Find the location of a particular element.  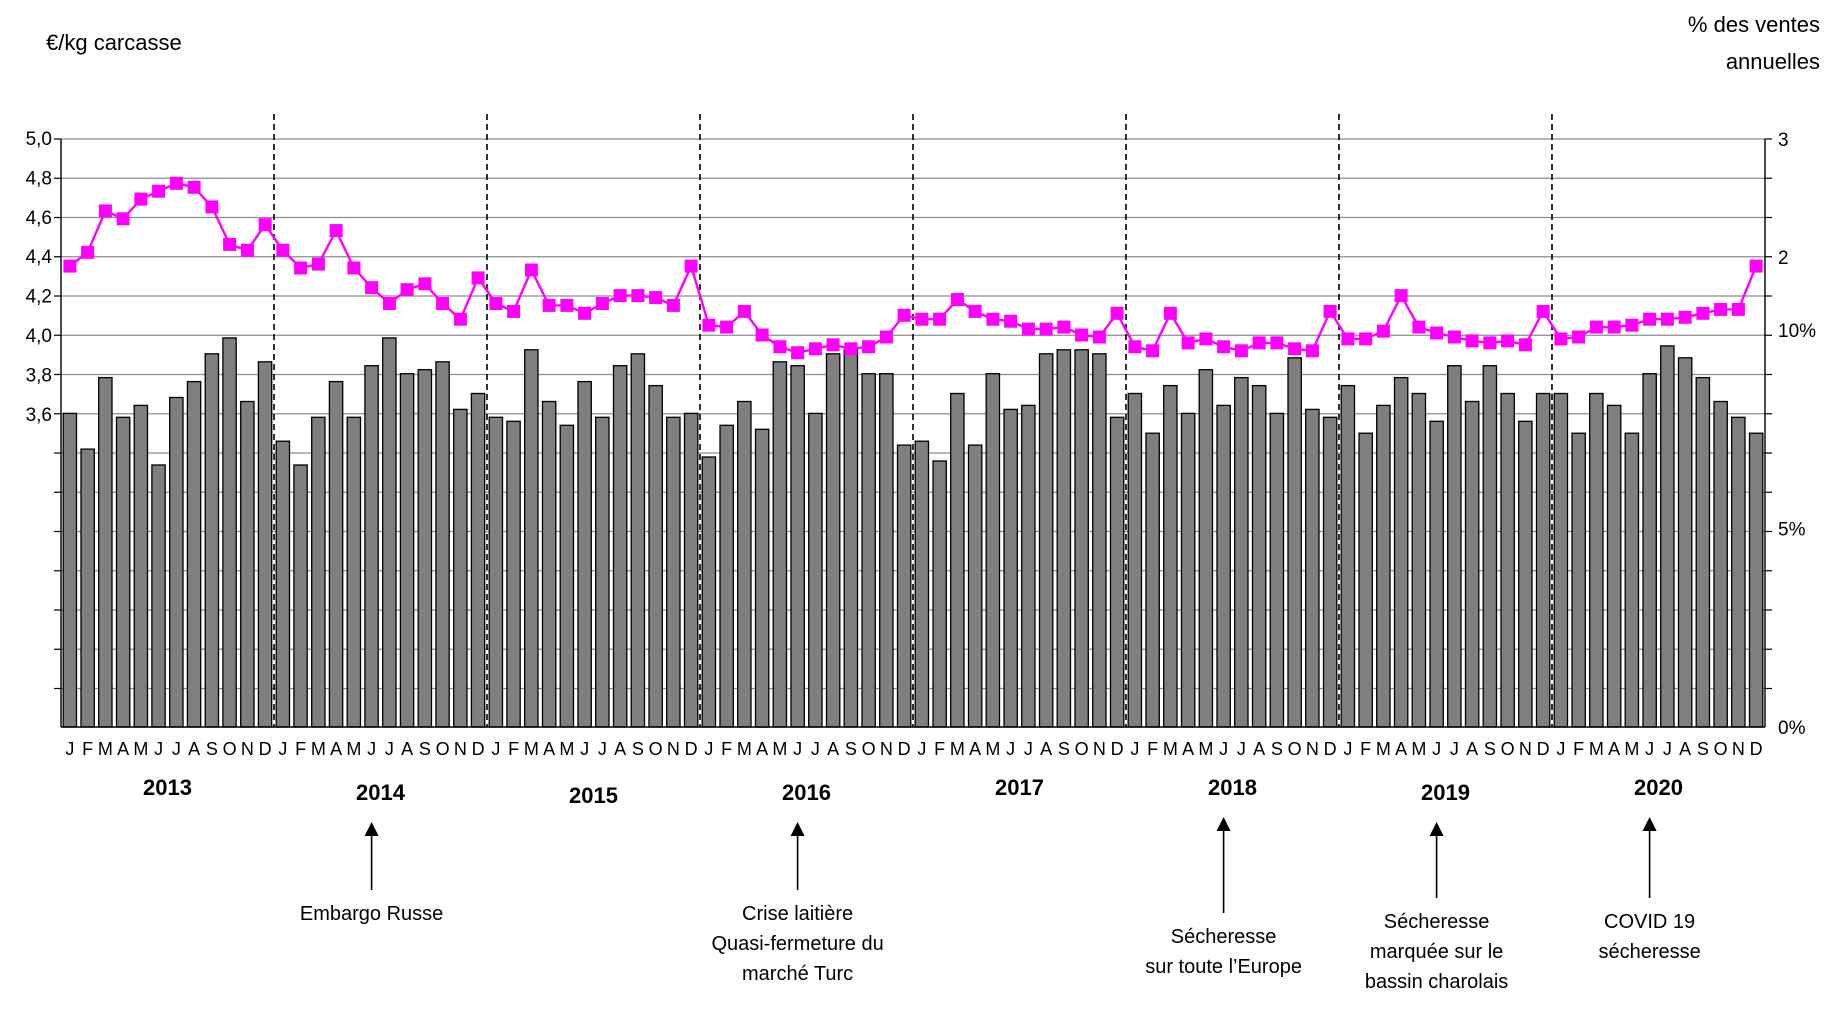

year-label: 2020 is located at coordinates (1658, 787).